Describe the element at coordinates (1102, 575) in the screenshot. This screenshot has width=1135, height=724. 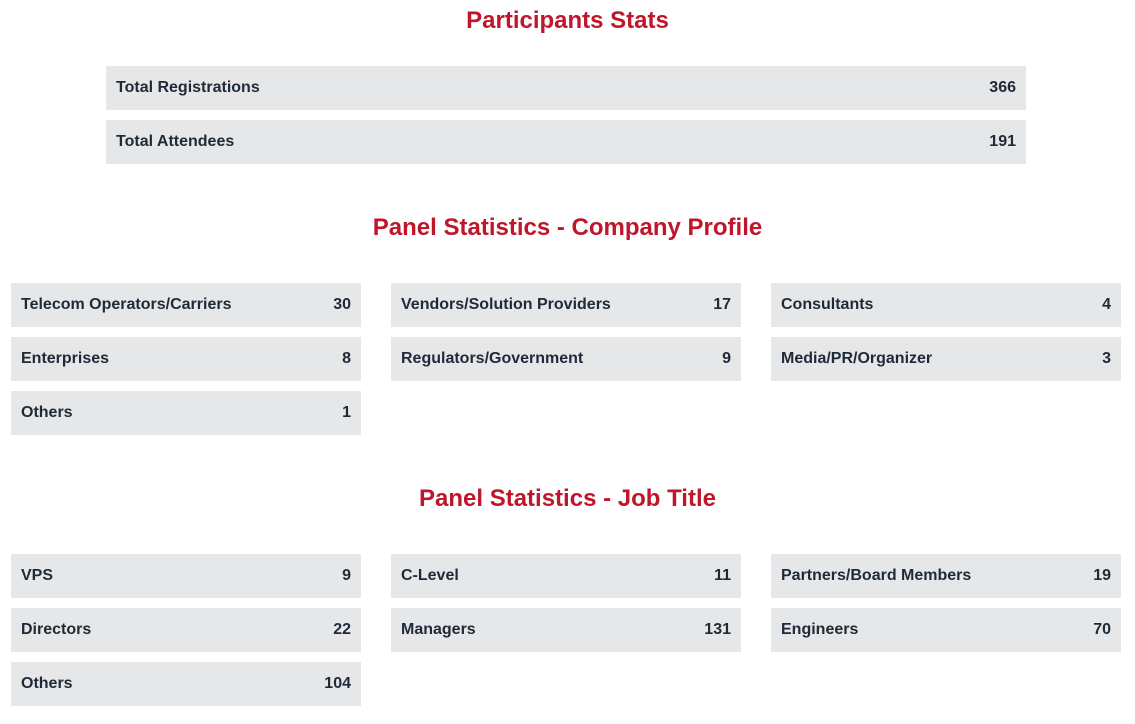
I see `job-stat-value: 19` at that location.